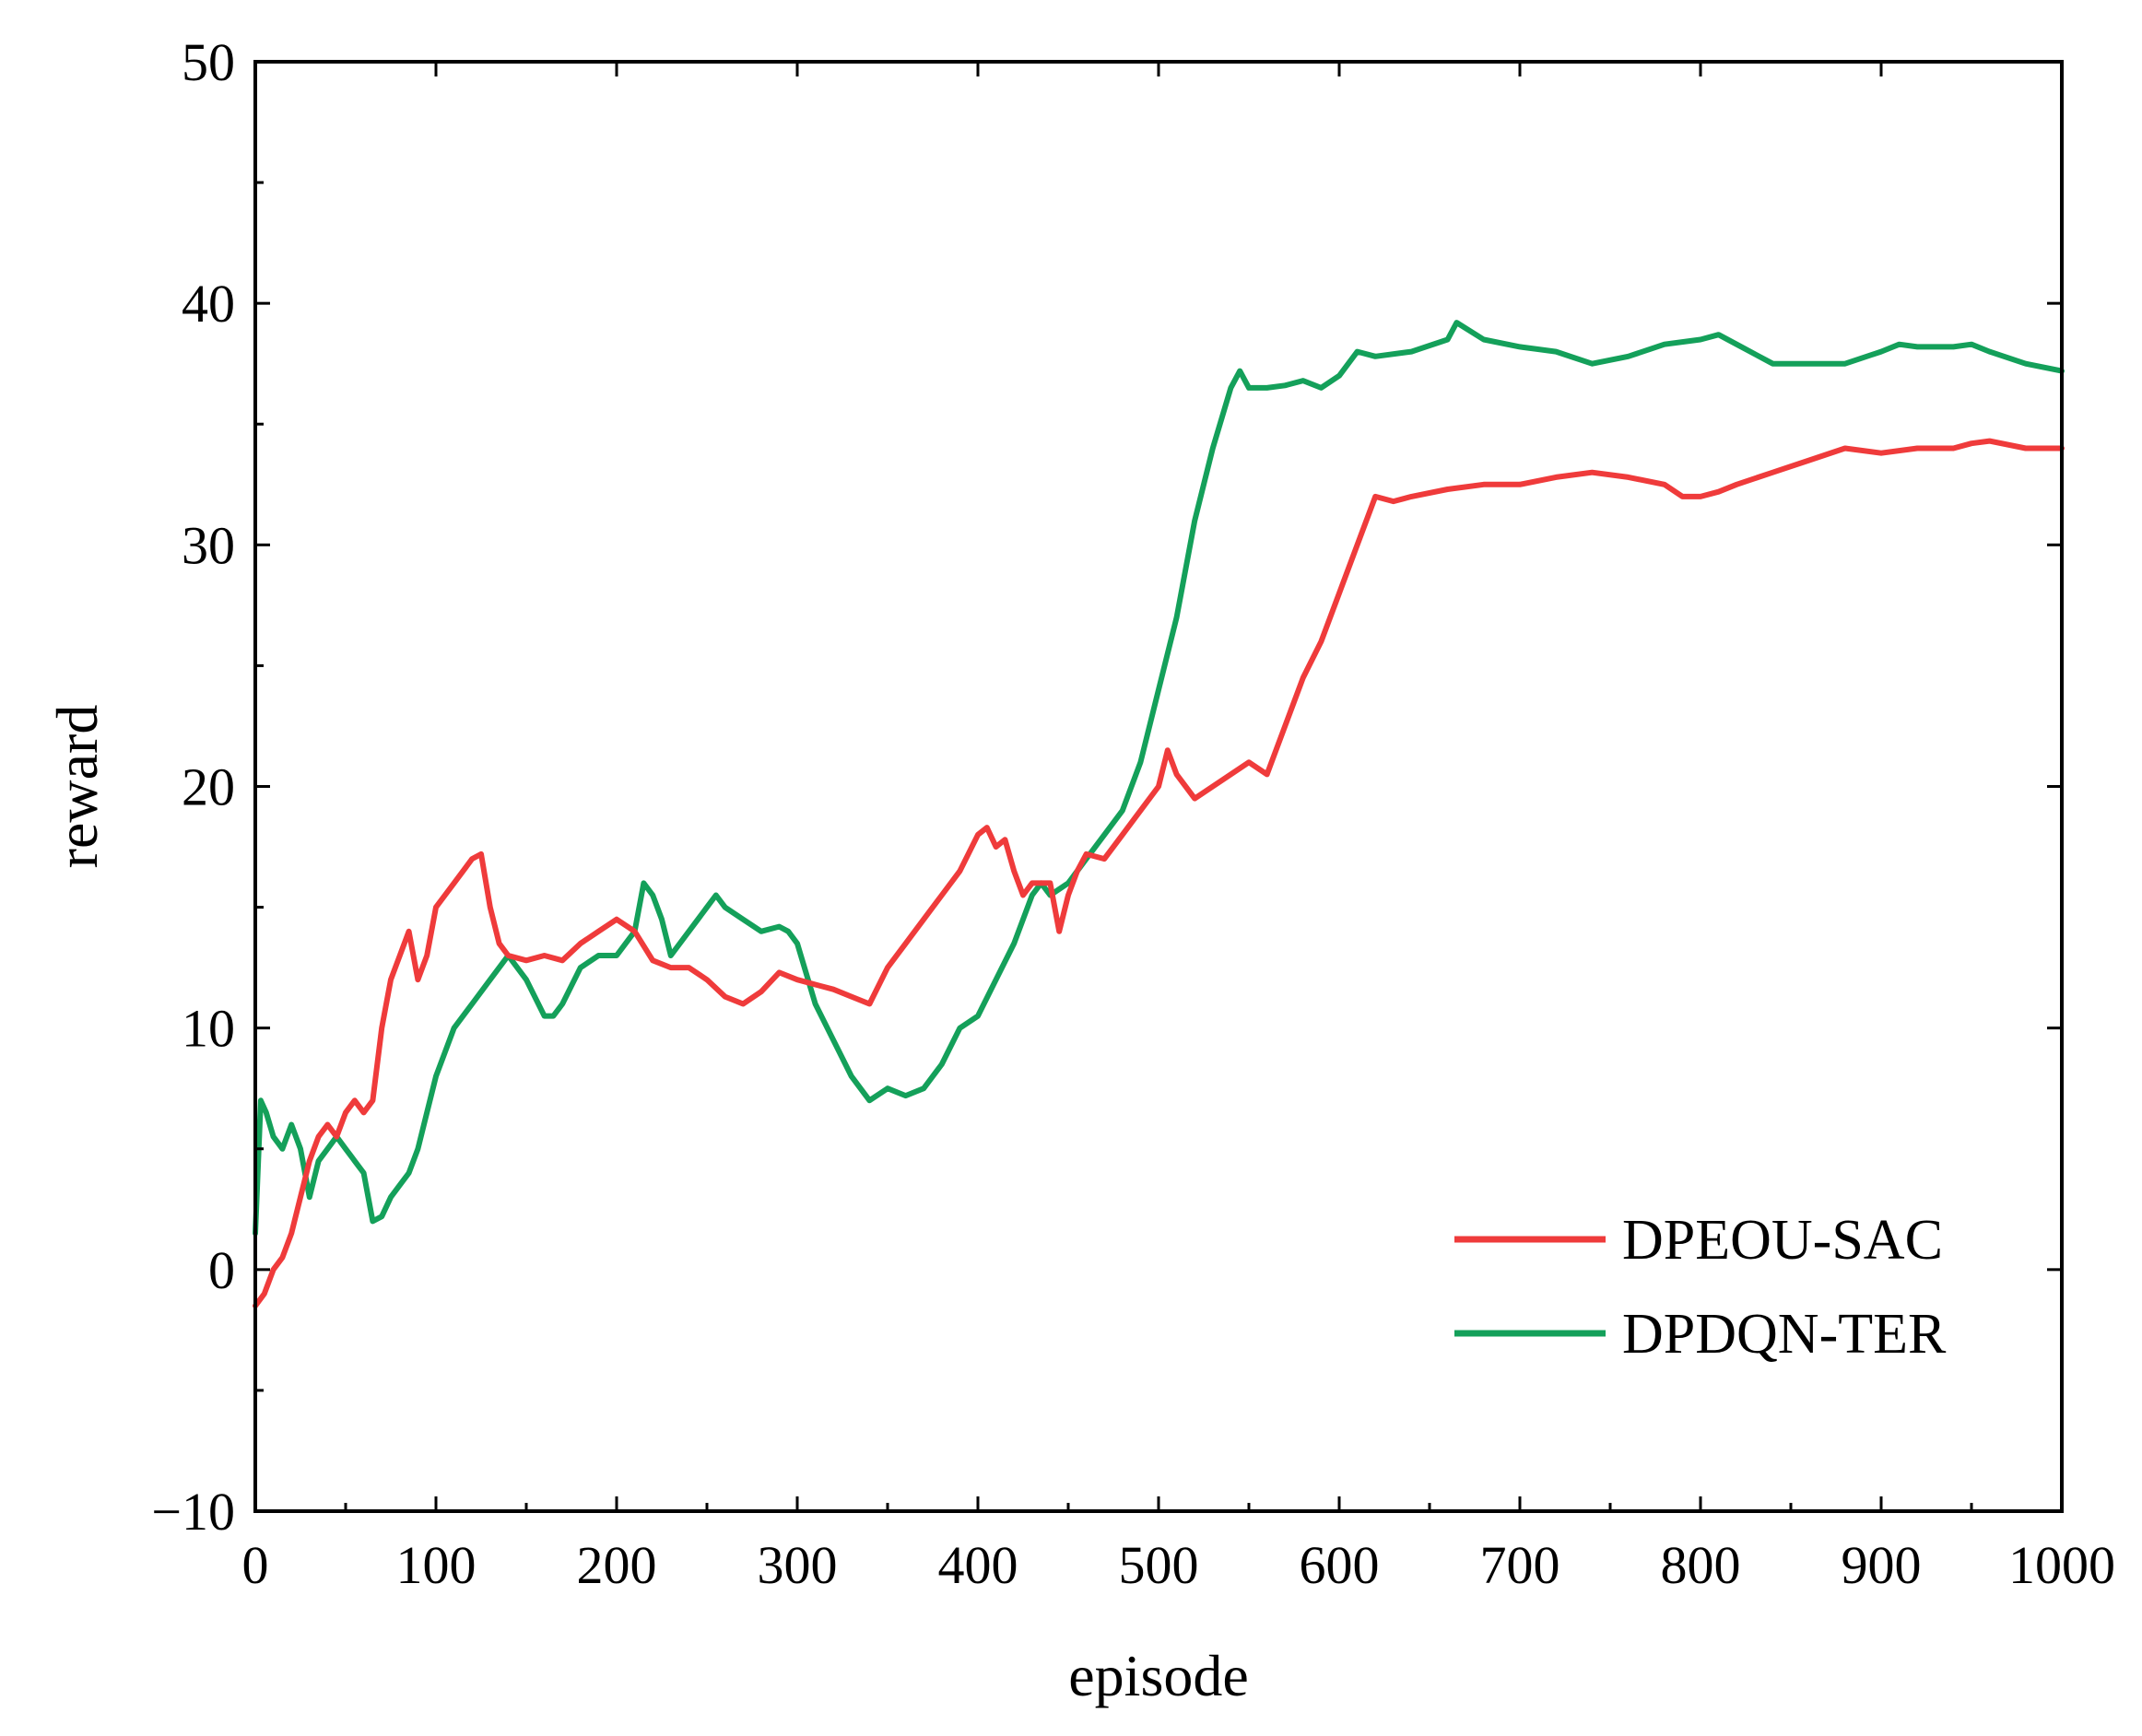  Describe the element at coordinates (1340, 1565) in the screenshot. I see `x-tick-label: 600` at that location.